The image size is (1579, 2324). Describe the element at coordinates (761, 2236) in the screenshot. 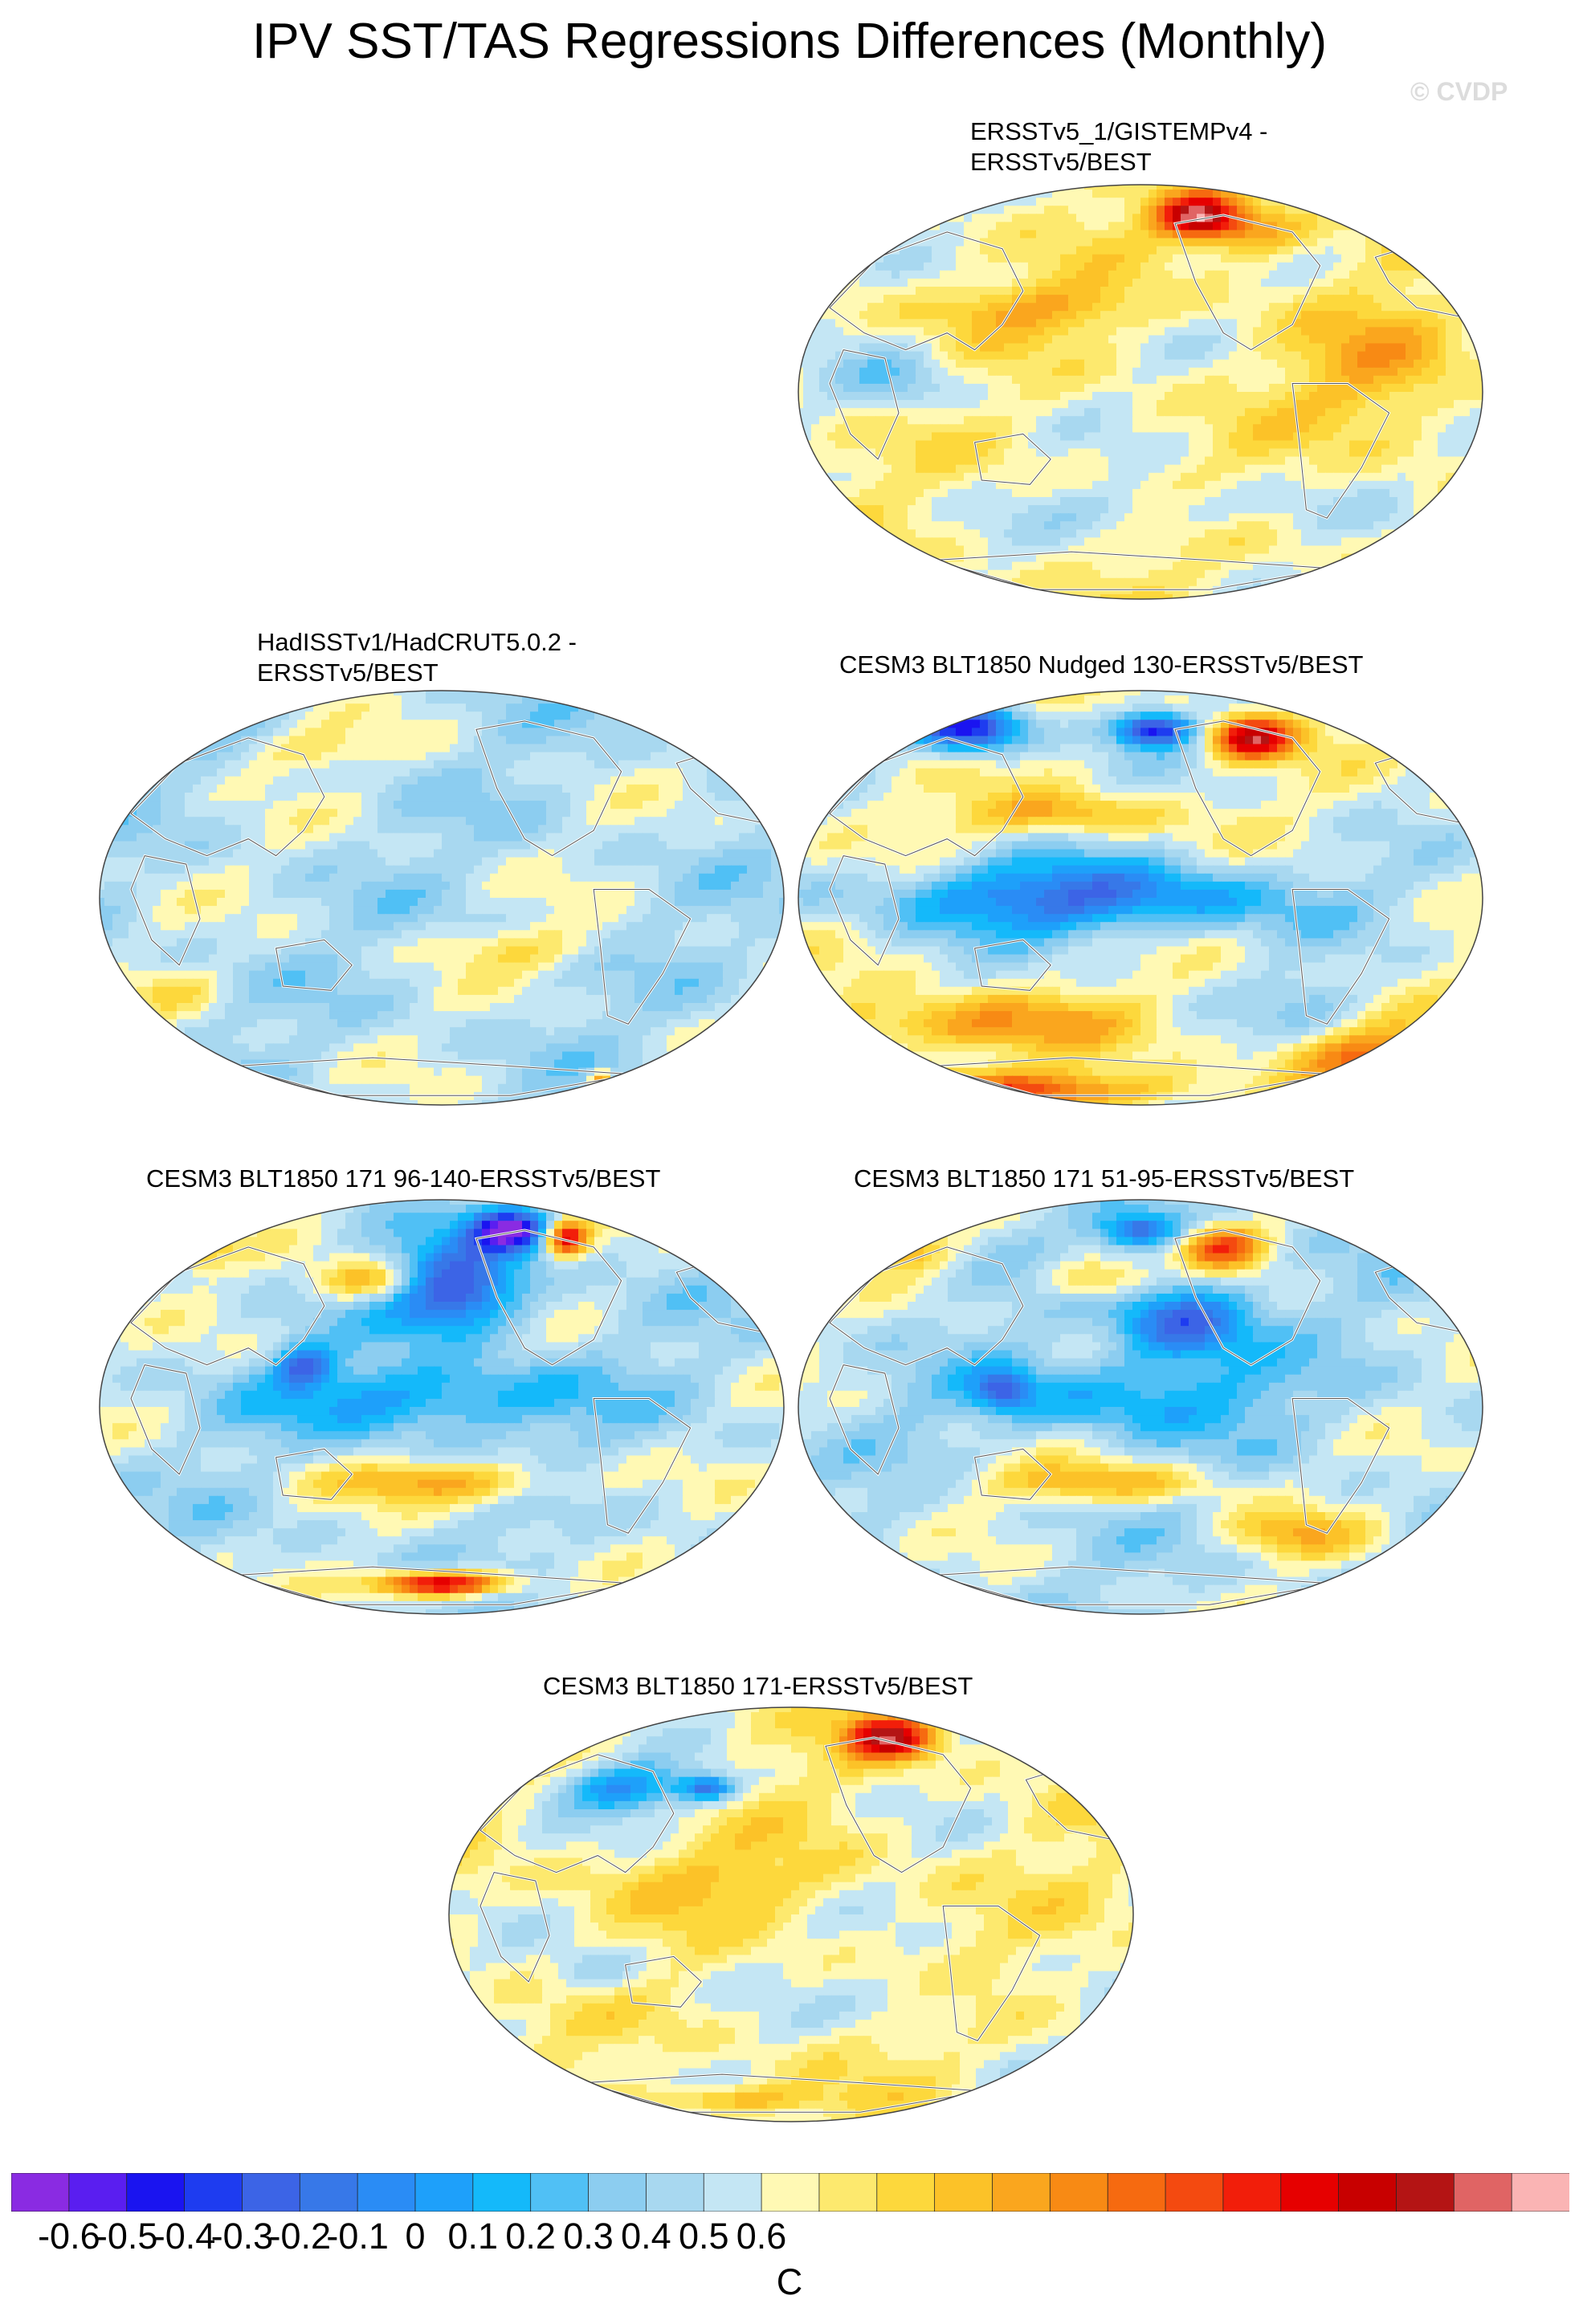

I see `colorbar-tick-label: 0.6` at that location.